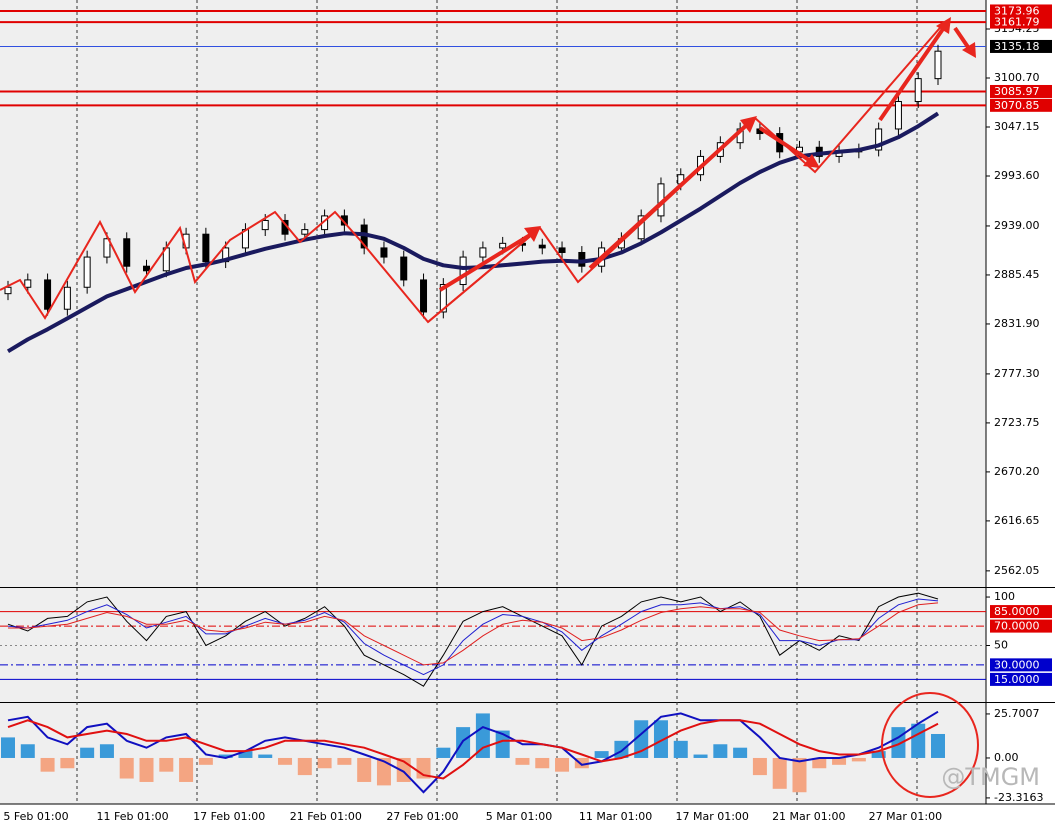 The width and height of the screenshot is (1055, 830). I want to click on y-tick-label: -23.3163, so click(1018, 797).